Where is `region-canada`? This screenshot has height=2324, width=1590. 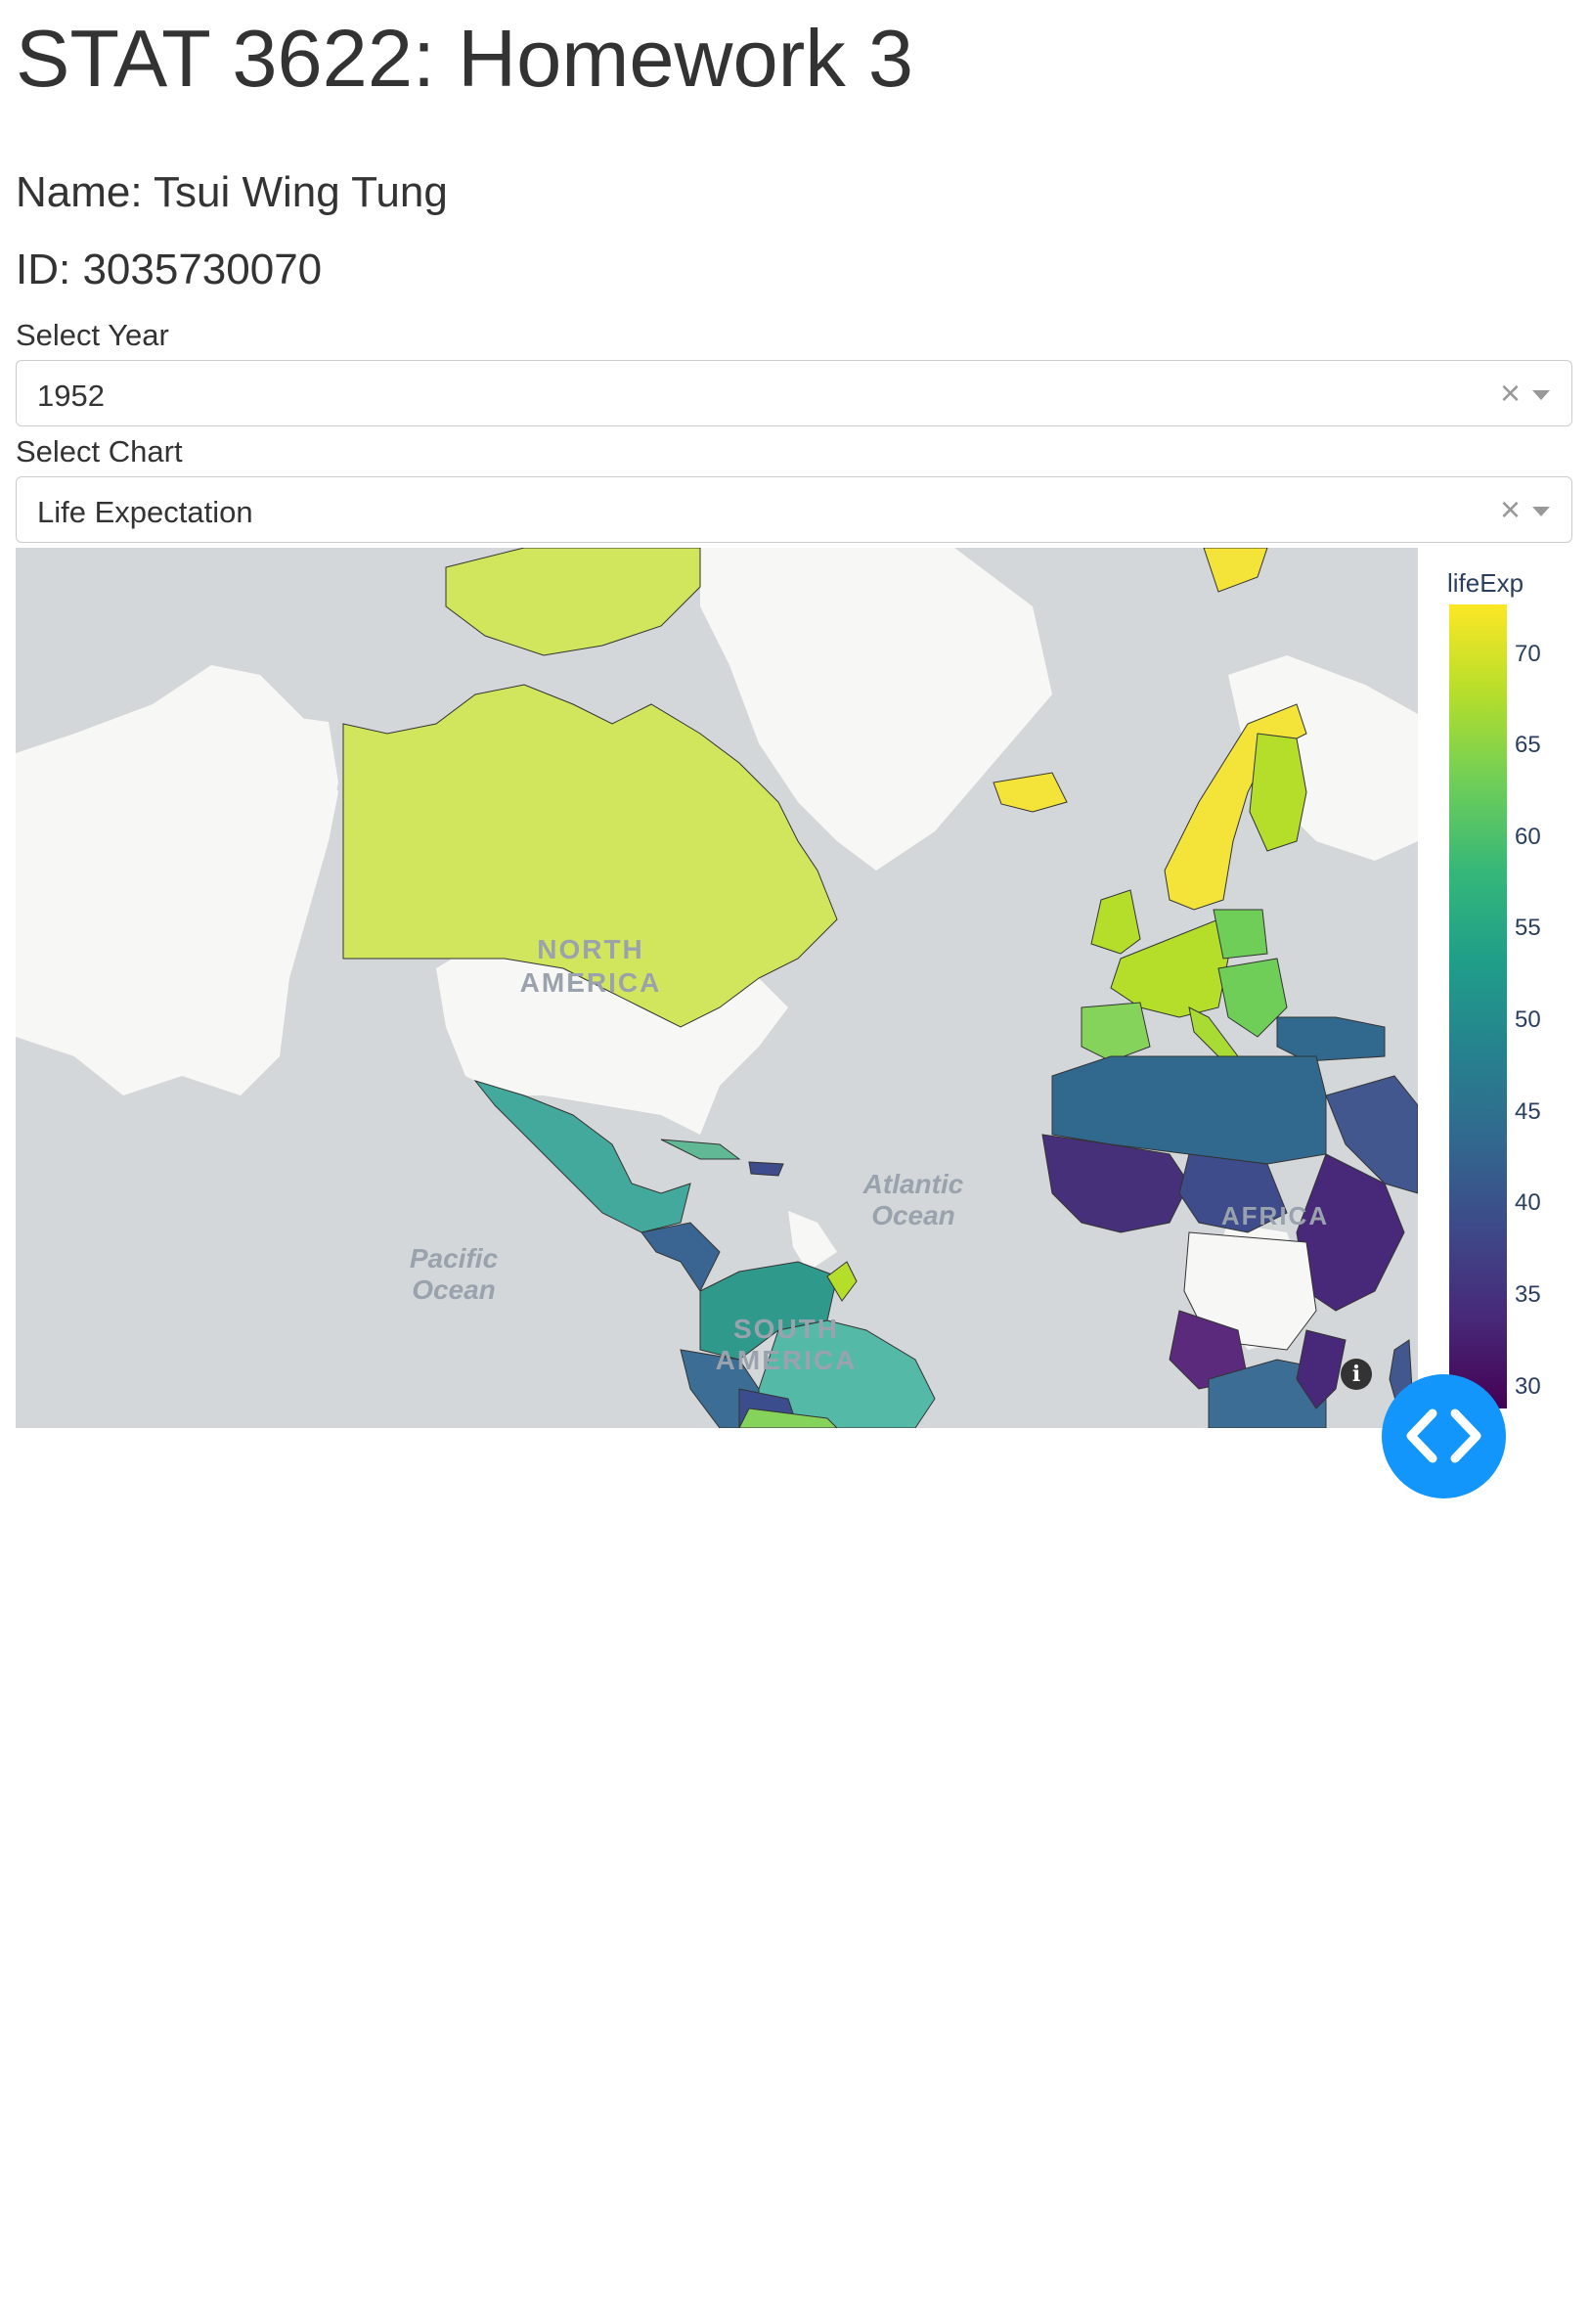 region-canada is located at coordinates (590, 856).